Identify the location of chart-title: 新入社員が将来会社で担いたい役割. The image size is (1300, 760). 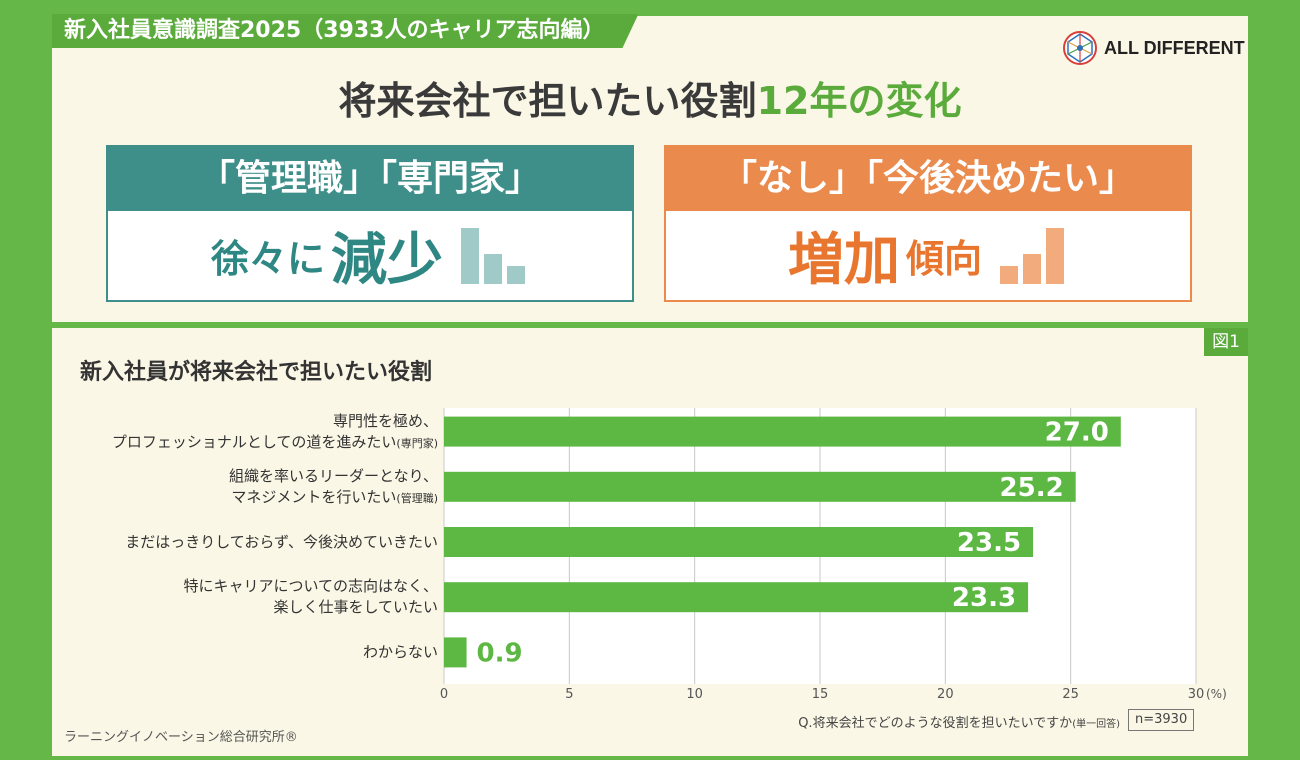
(256, 372).